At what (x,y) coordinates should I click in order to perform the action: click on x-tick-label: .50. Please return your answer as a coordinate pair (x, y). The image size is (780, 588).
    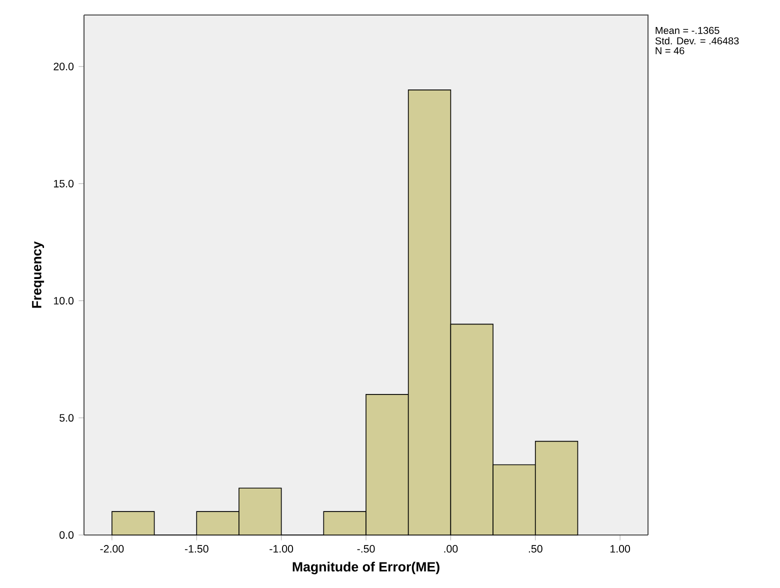
    Looking at the image, I should click on (535, 549).